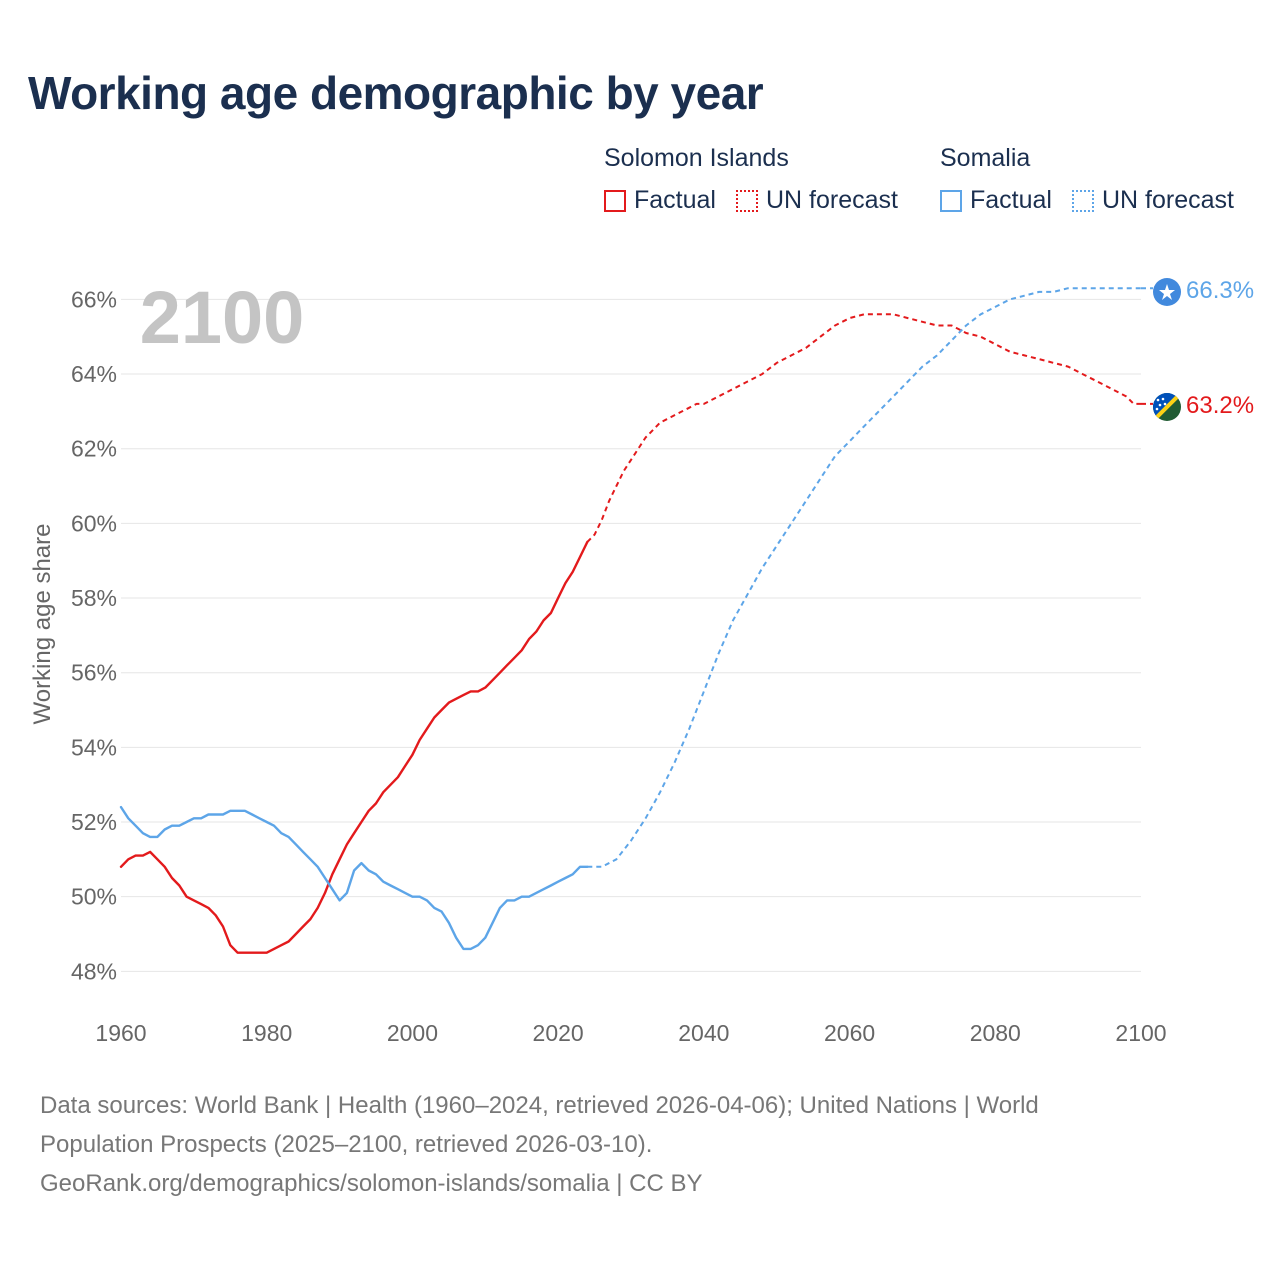 The image size is (1280, 1280). What do you see at coordinates (94, 897) in the screenshot?
I see `y-tick-label: 50%` at bounding box center [94, 897].